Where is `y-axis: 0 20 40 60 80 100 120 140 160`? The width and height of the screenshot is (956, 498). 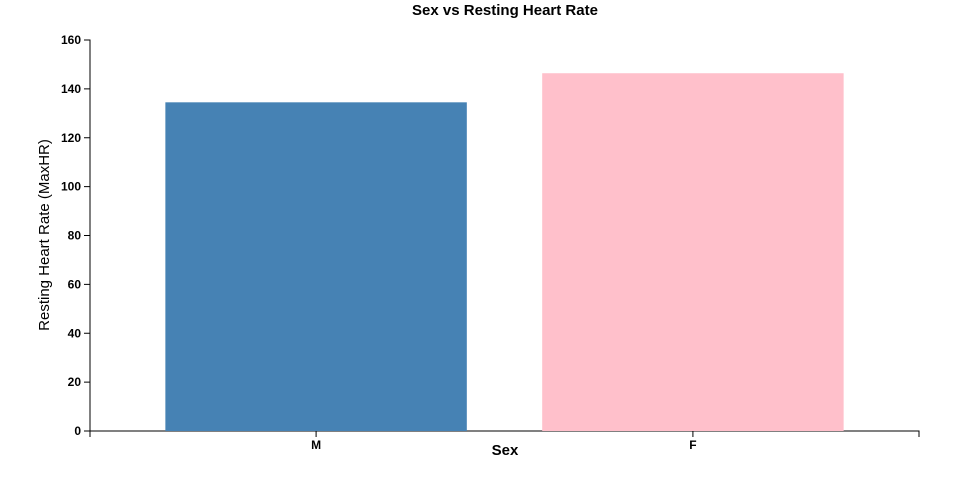 y-axis: 0 20 40 60 80 100 120 140 160 is located at coordinates (76, 235).